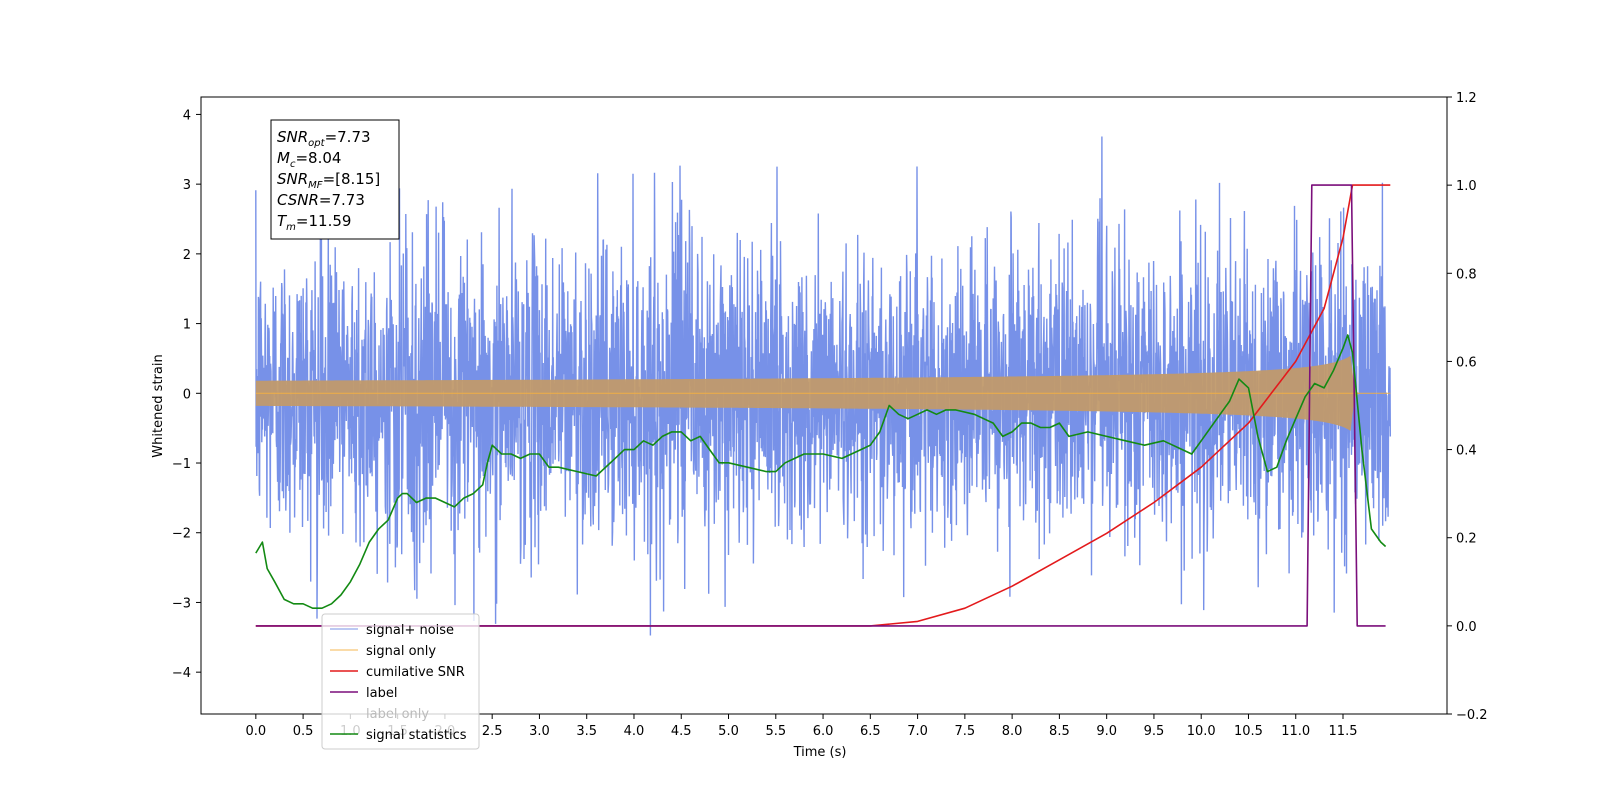 The width and height of the screenshot is (1600, 804). I want to click on y-tick-label: −2, so click(181, 534).